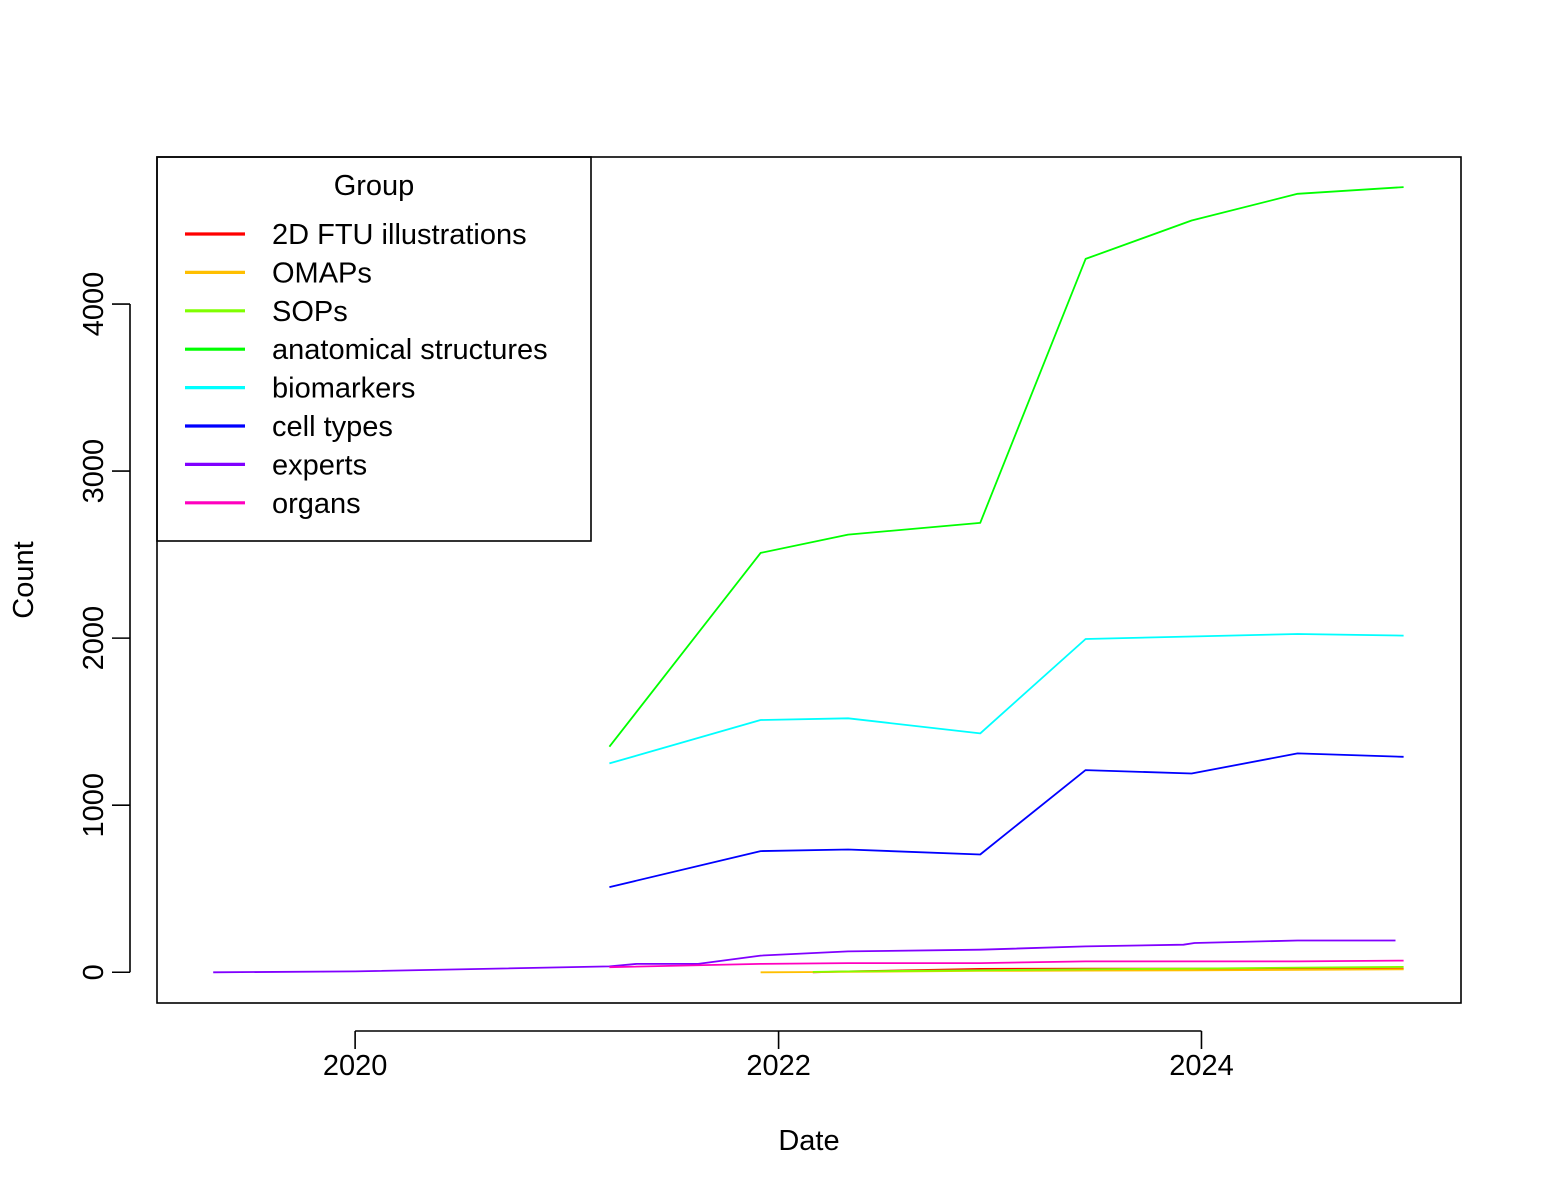  What do you see at coordinates (319, 465) in the screenshot?
I see `legend-label-experts: experts` at bounding box center [319, 465].